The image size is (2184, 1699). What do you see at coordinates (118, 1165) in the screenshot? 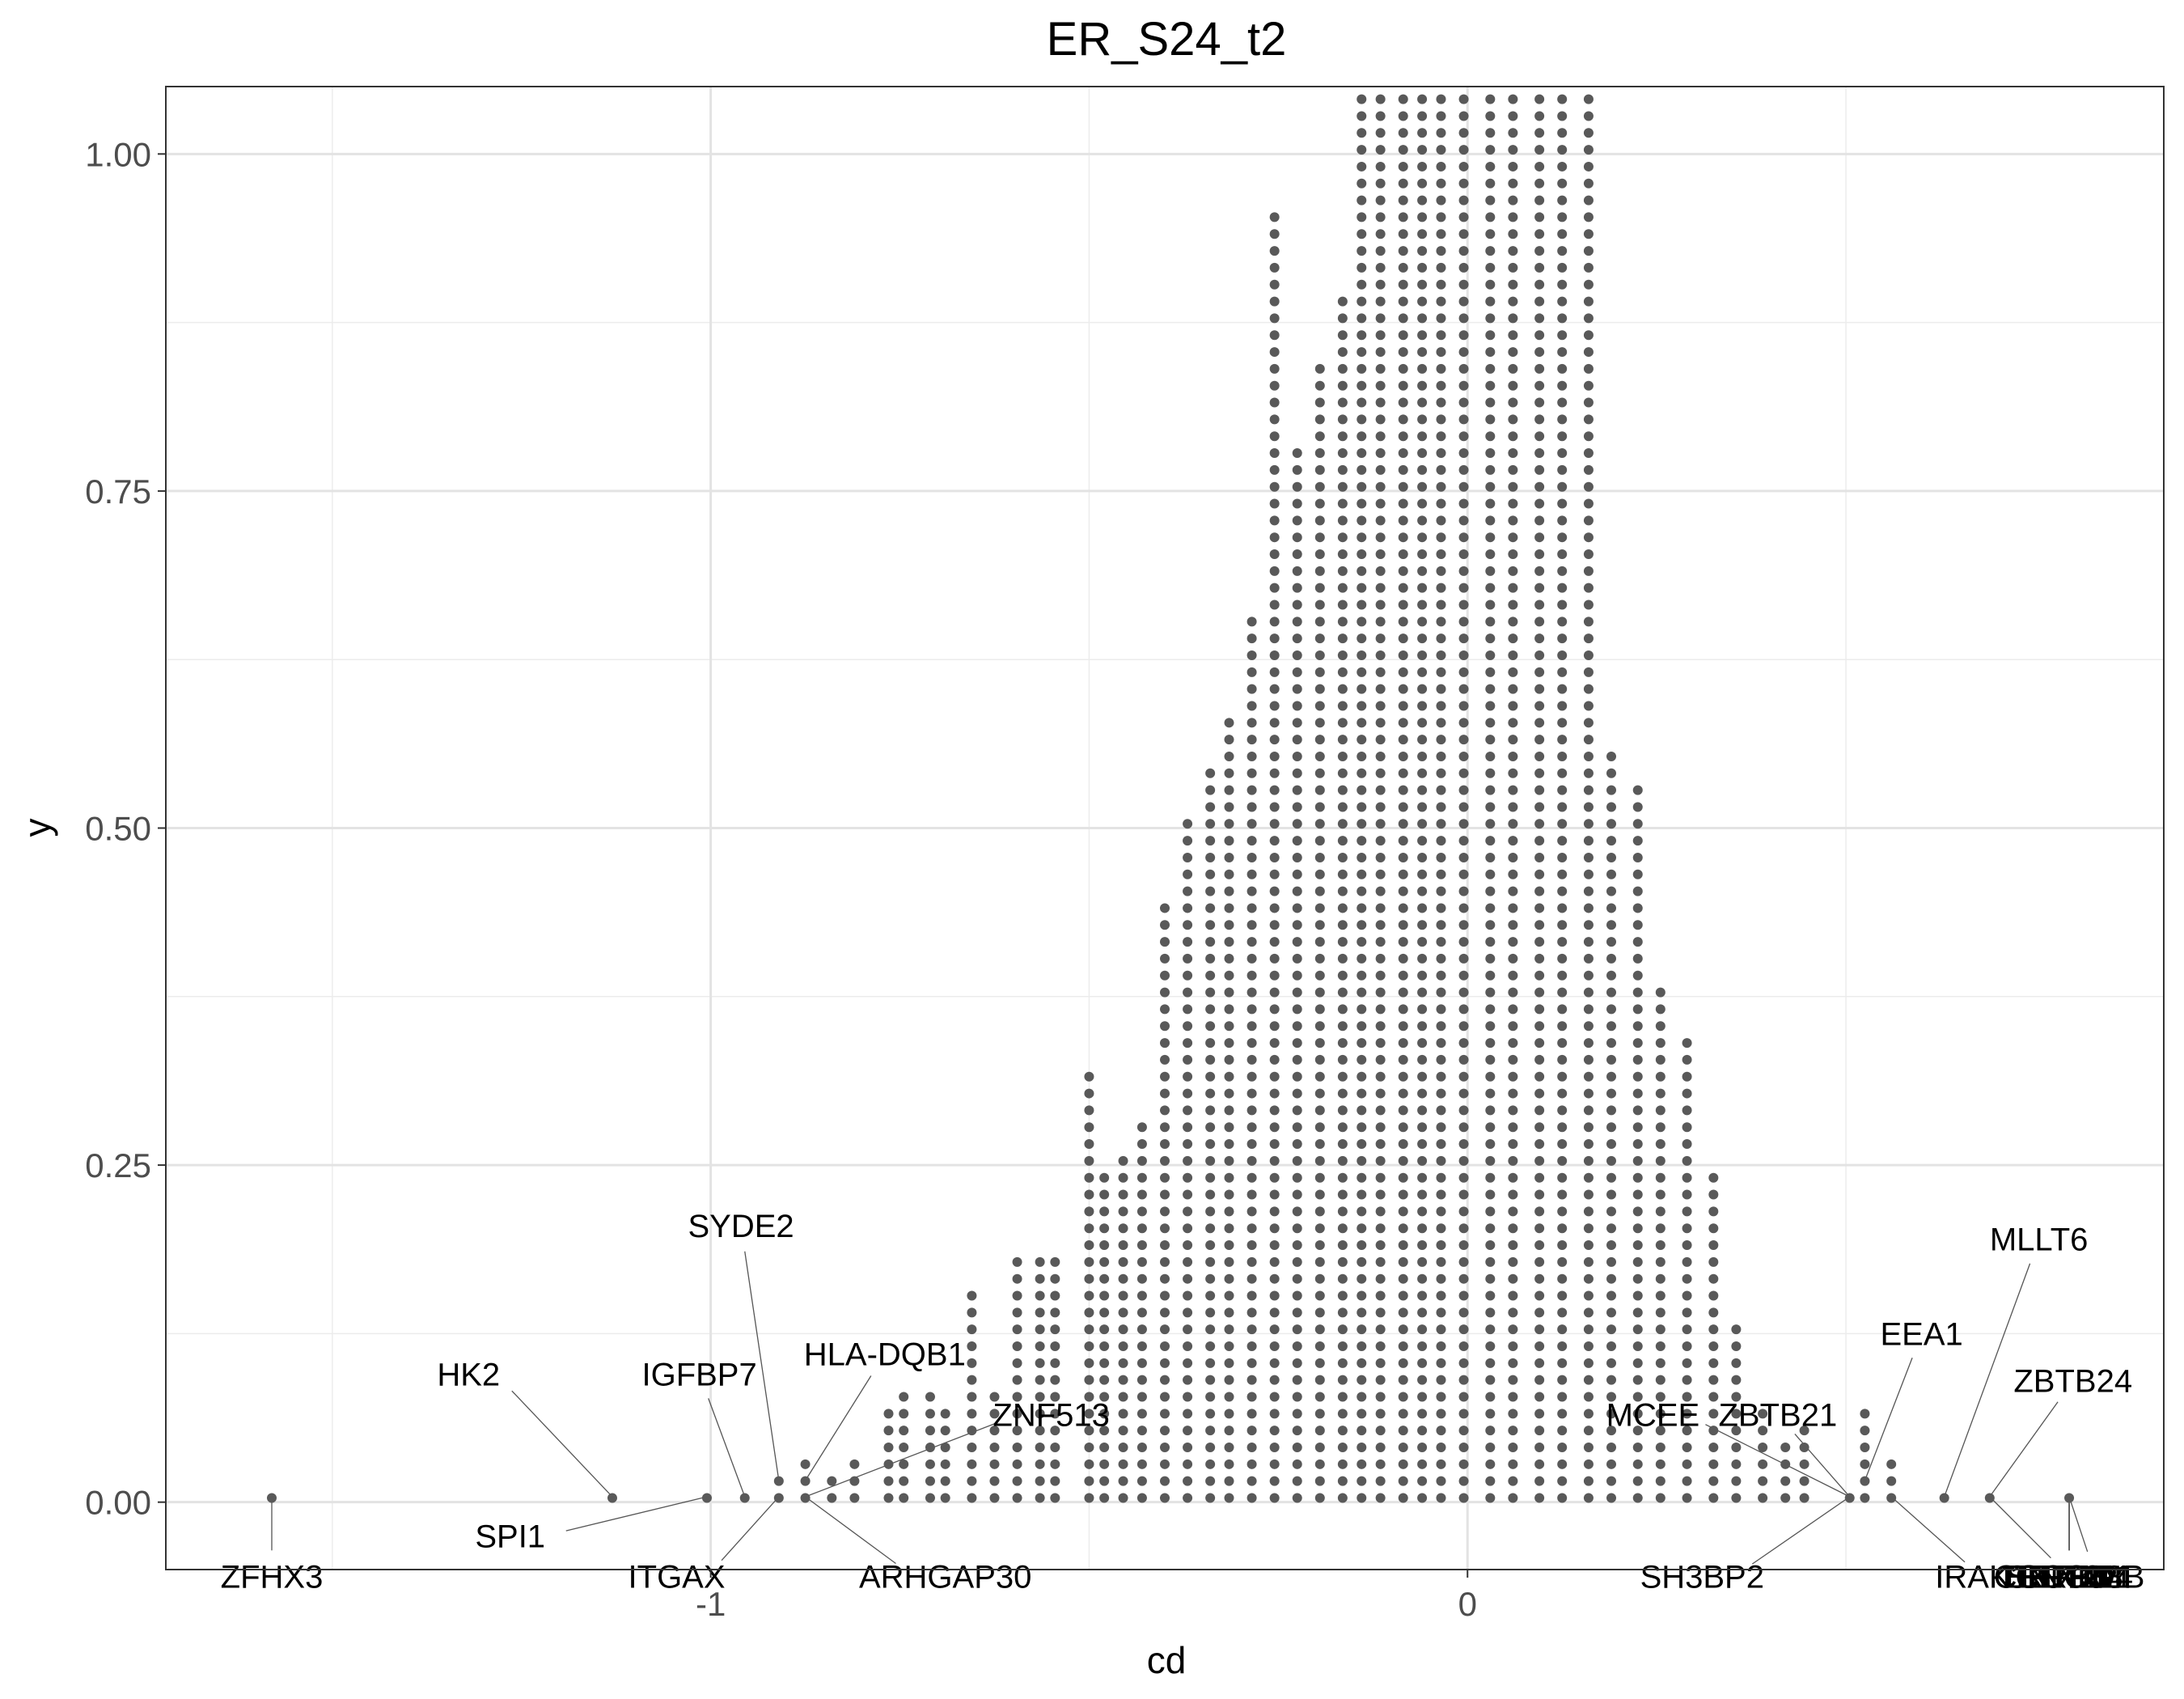
I see `y-tick-label: 0.25` at bounding box center [118, 1165].